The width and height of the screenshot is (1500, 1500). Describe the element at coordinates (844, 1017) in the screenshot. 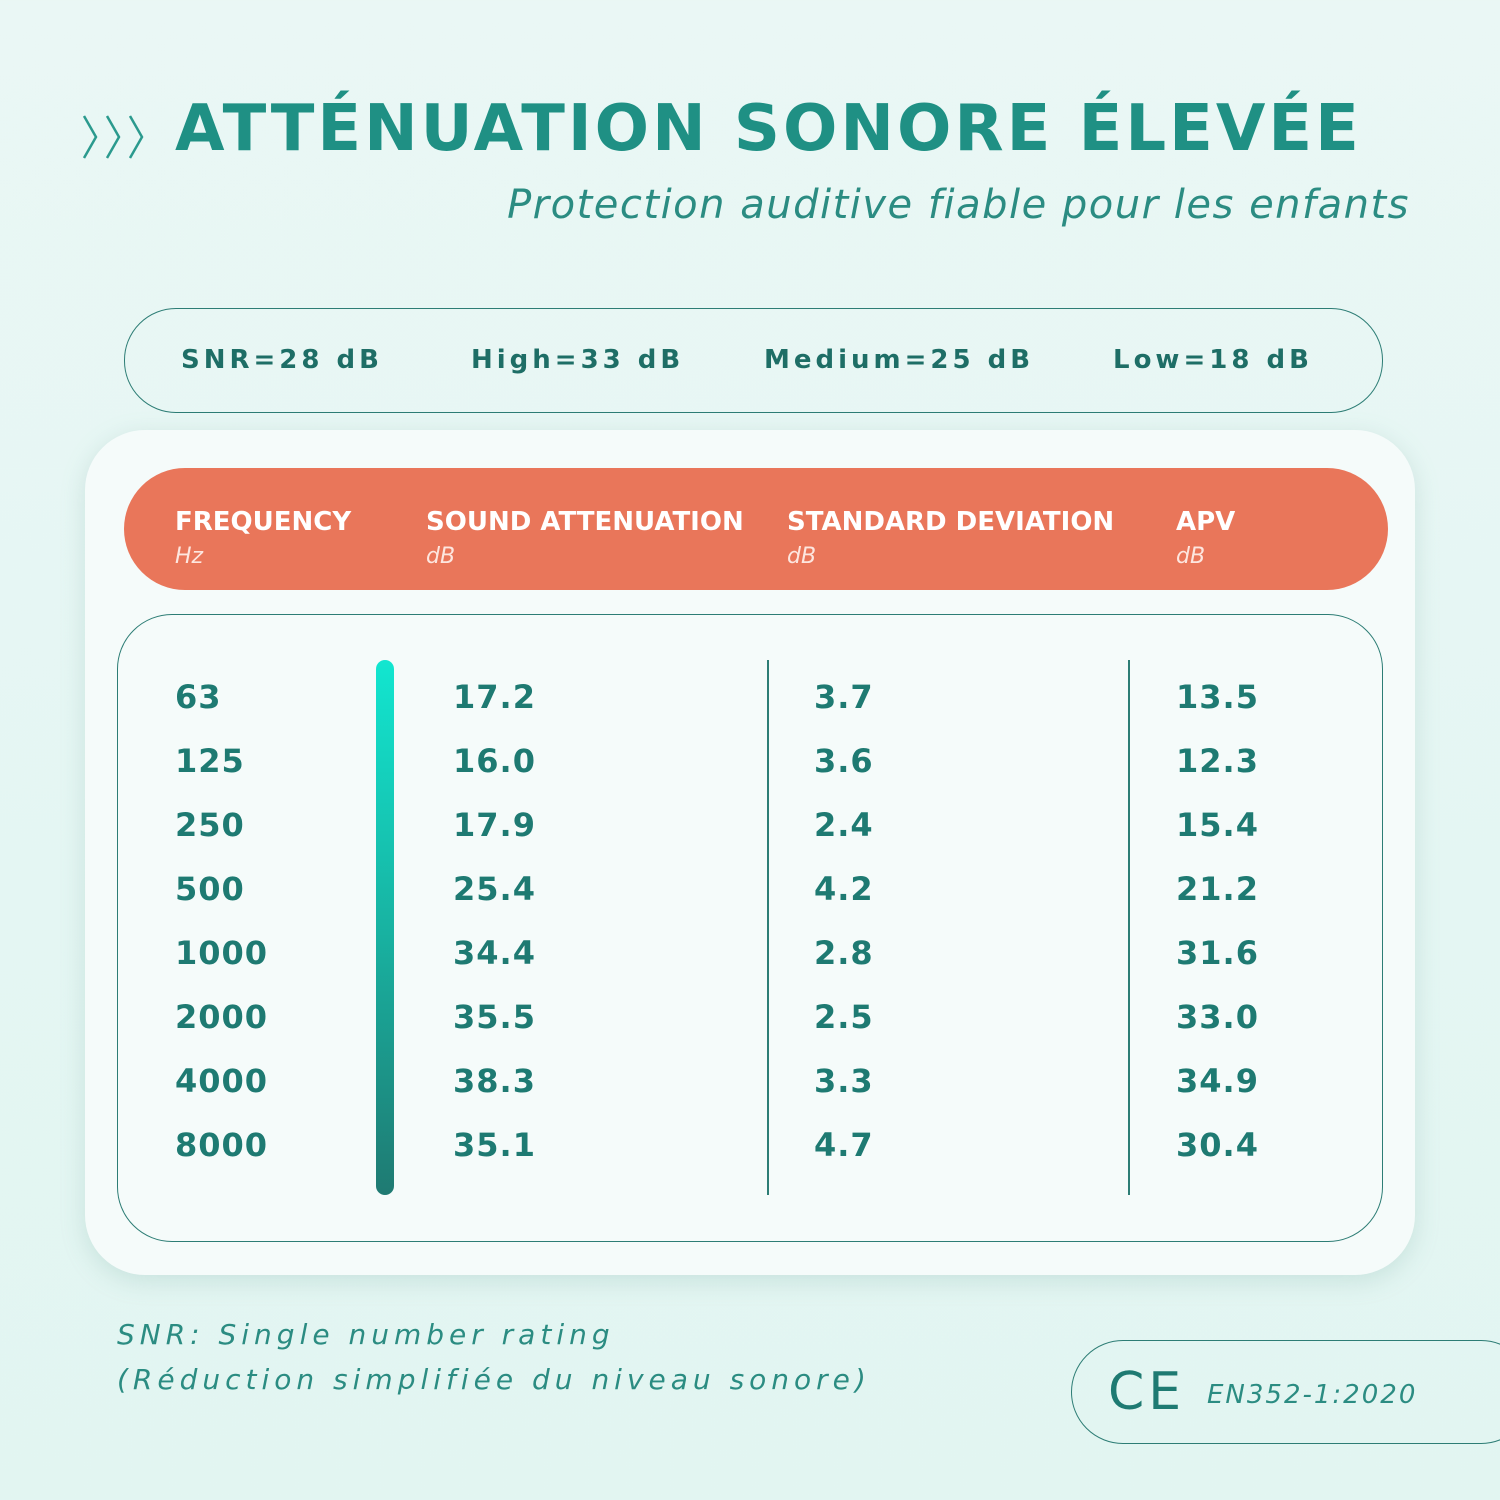

I see `table-cell: 2.5` at that location.